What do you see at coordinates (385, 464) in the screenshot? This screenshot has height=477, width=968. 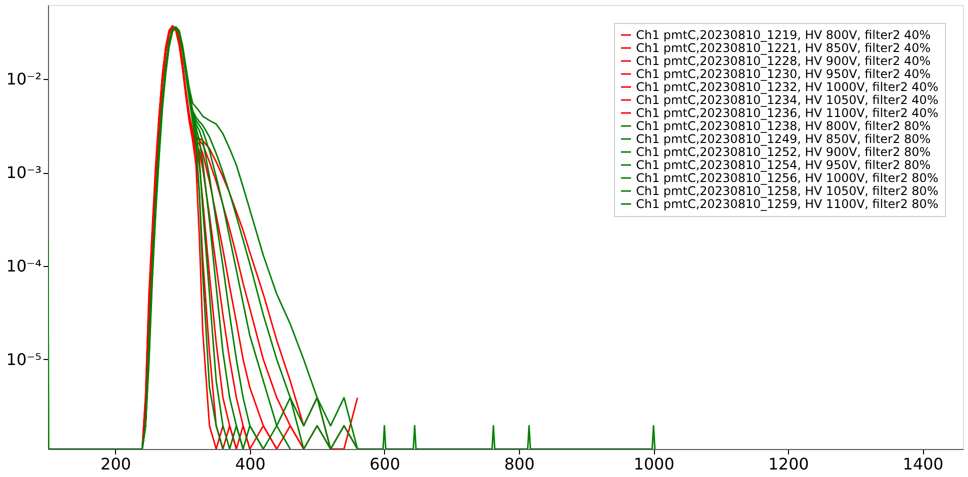 I see `x-tick-label: 600` at bounding box center [385, 464].